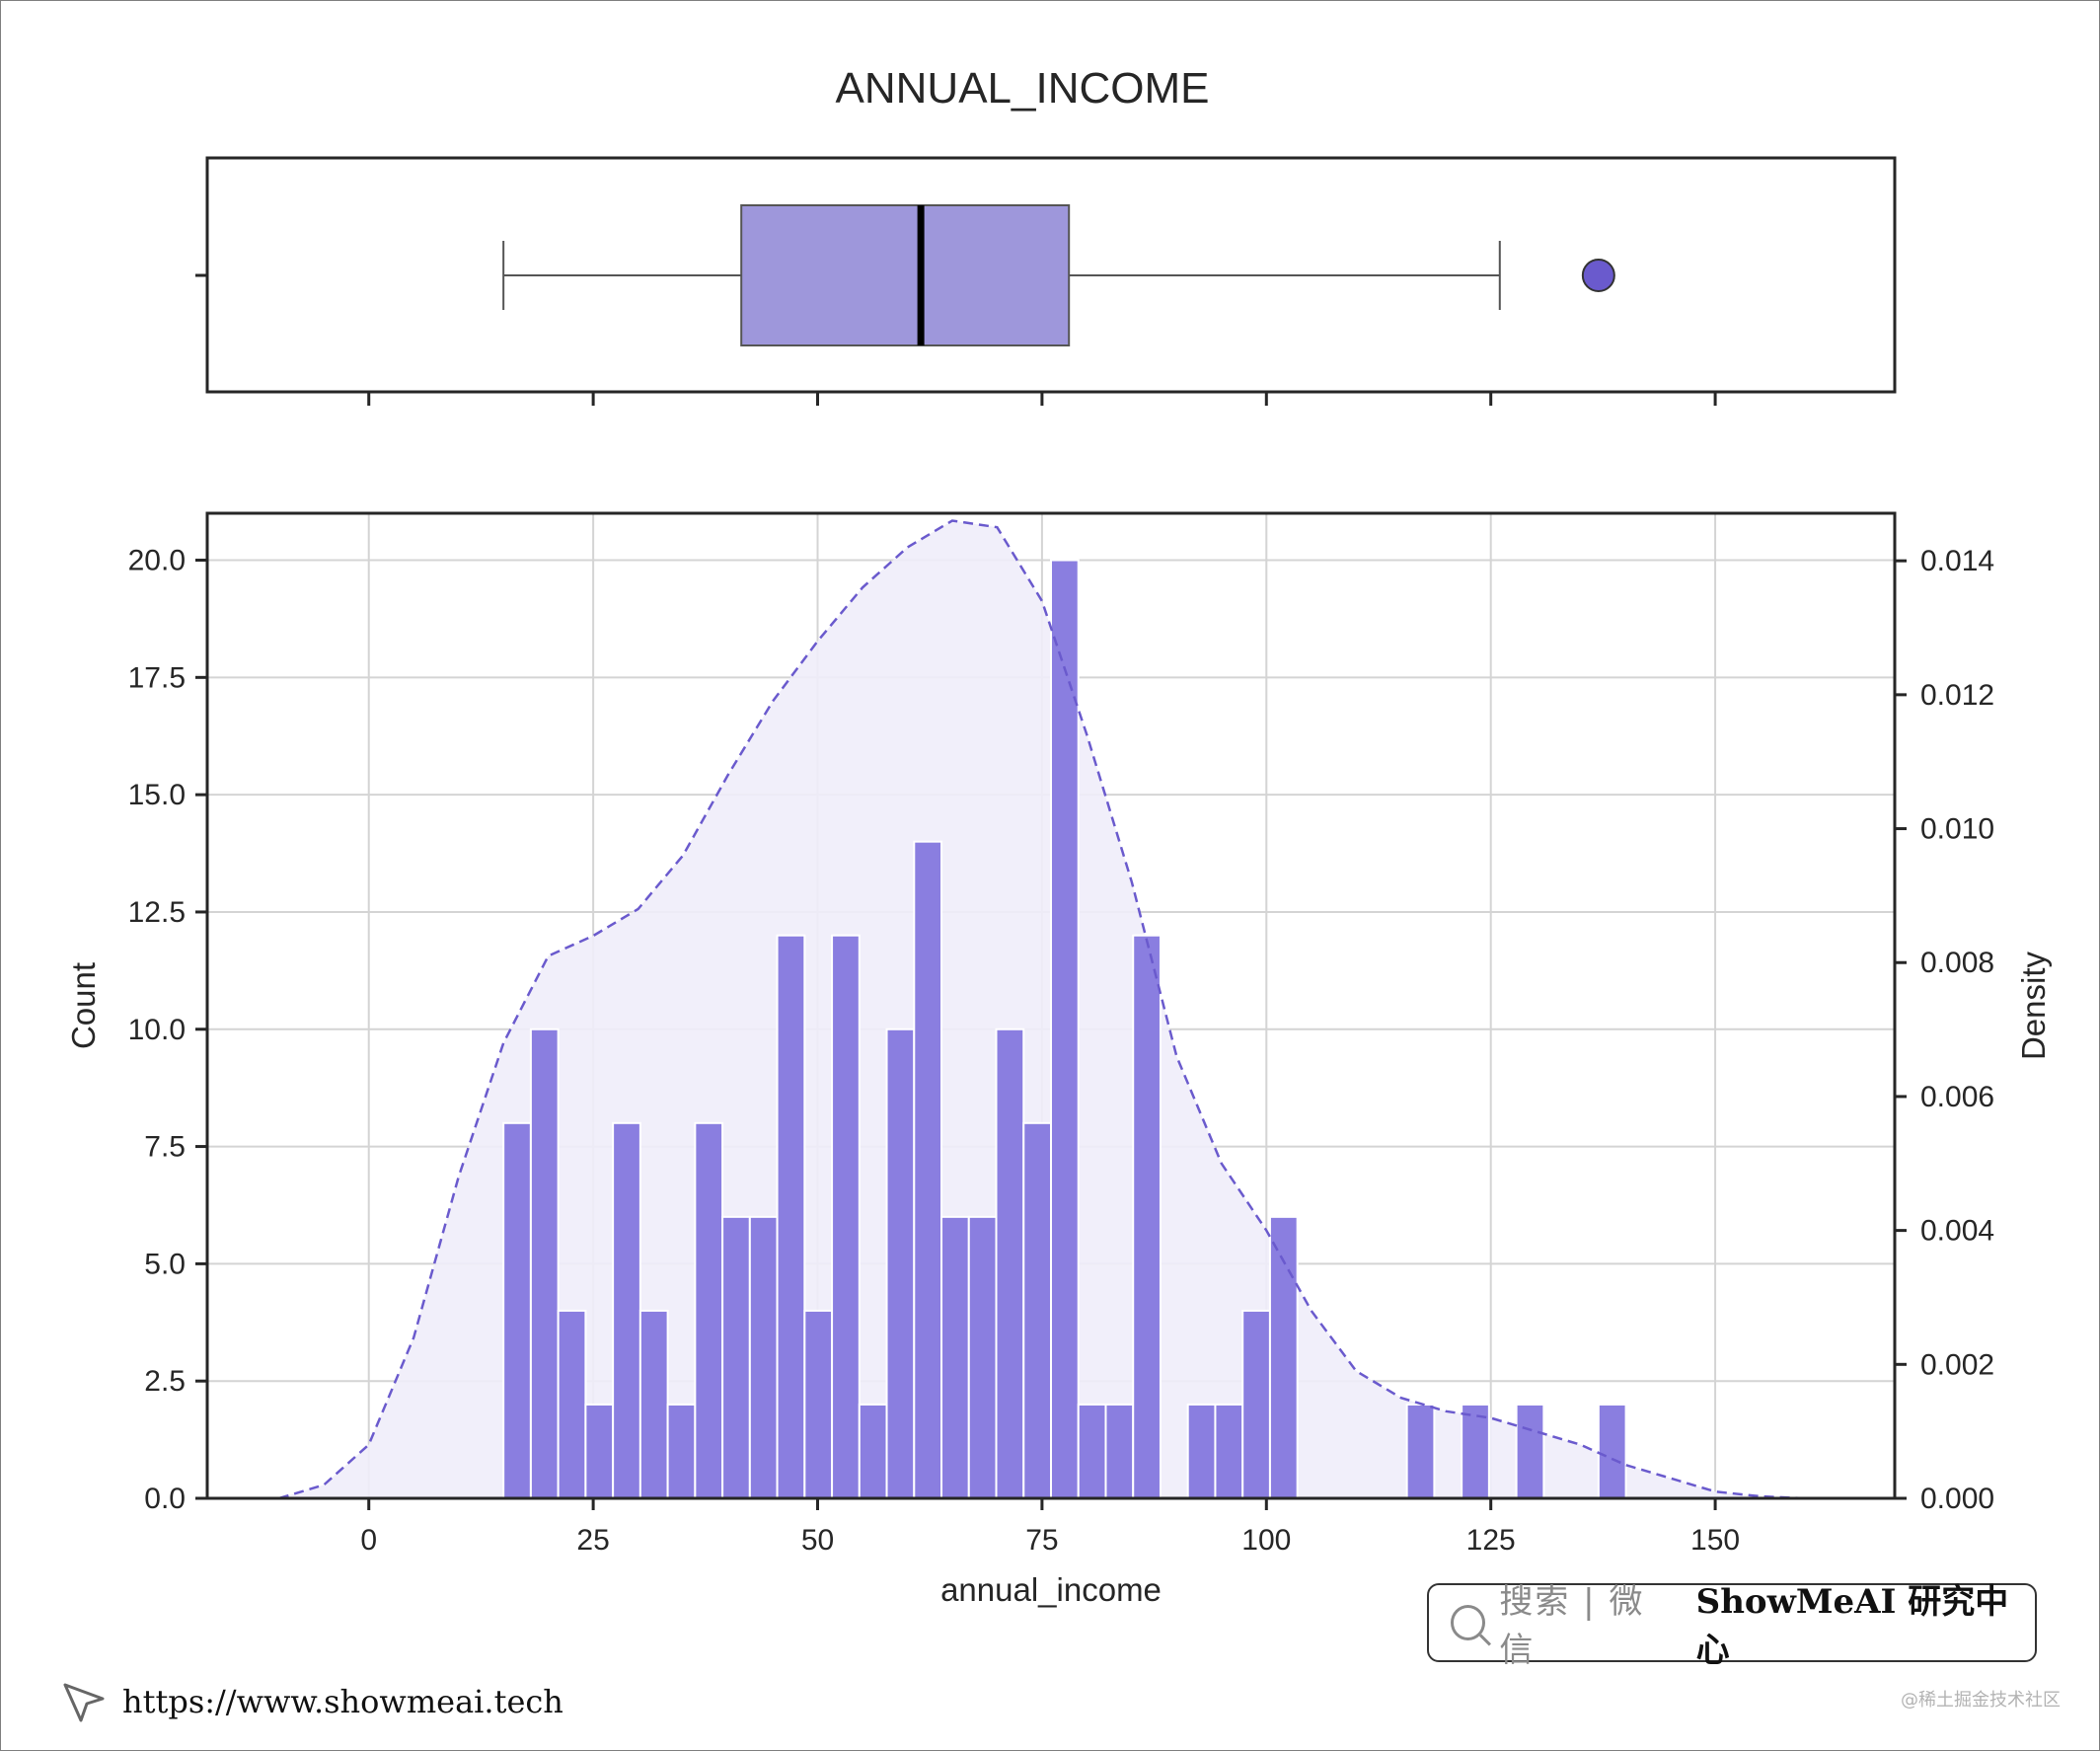 Image resolution: width=2100 pixels, height=1751 pixels. I want to click on x-tick-label: 125, so click(1491, 1540).